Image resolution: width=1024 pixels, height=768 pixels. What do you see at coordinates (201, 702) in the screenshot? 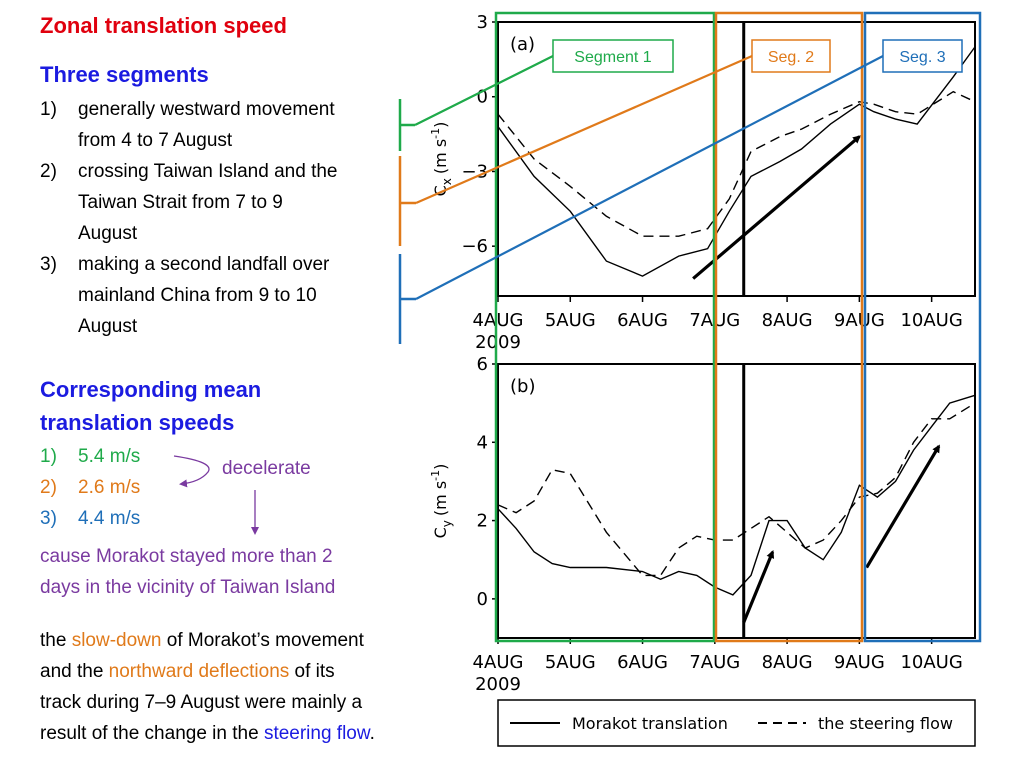
I see `conclusion-line3: track during 7–9 August were mainly a` at bounding box center [201, 702].